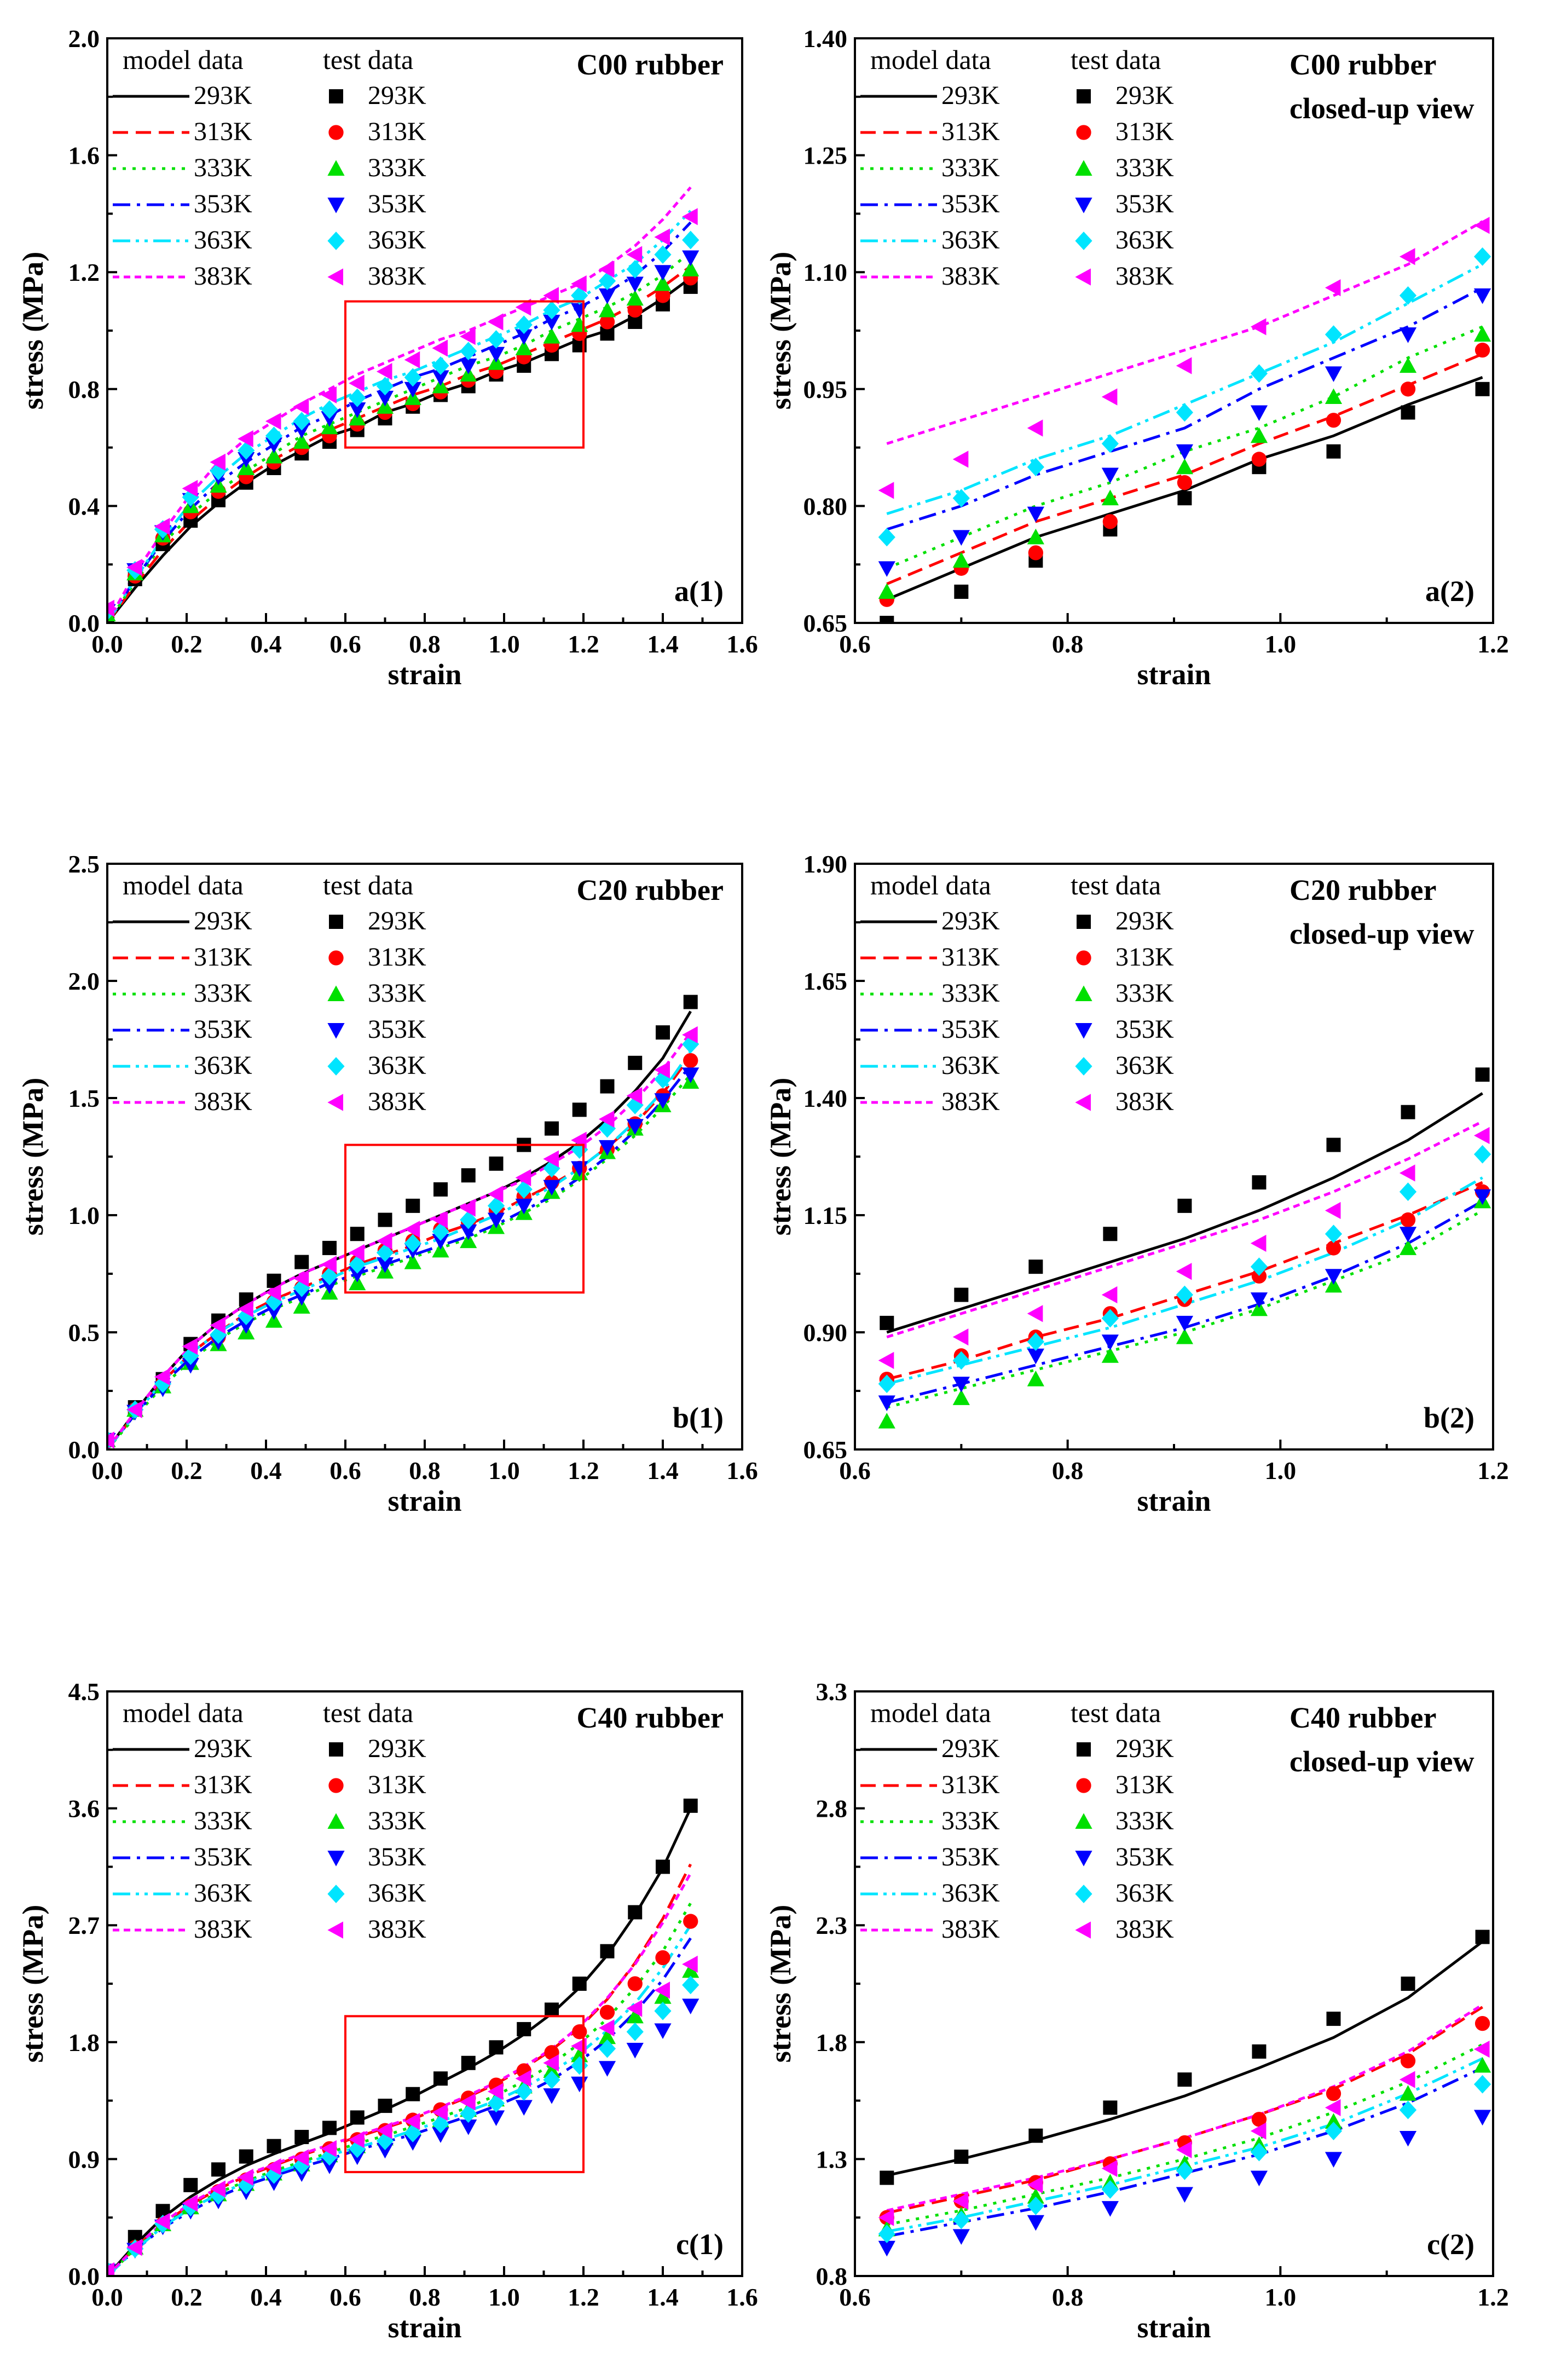  I want to click on model-curve-363K, so click(399, 1249).